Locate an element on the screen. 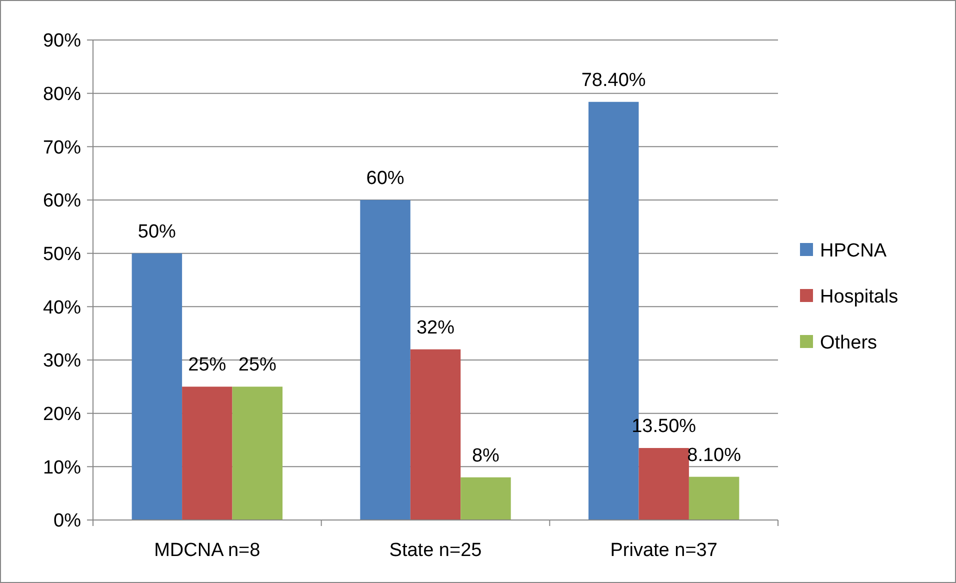 This screenshot has height=583, width=956. data-label: 8% is located at coordinates (486, 455).